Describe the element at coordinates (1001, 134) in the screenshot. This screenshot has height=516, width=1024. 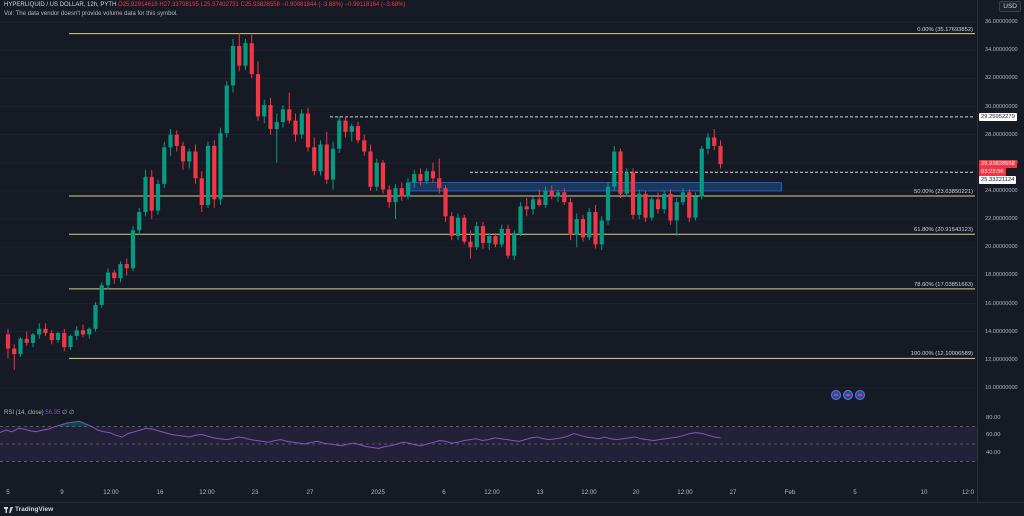
I see `price-axis-label: 28.00000000` at that location.